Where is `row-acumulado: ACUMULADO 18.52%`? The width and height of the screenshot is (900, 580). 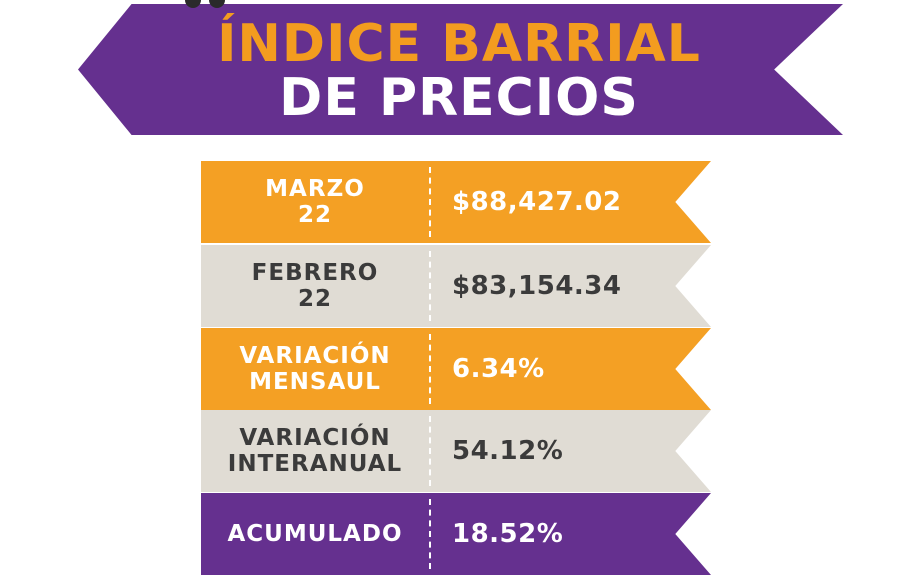 row-acumulado: ACUMULADO 18.52% is located at coordinates (456, 534).